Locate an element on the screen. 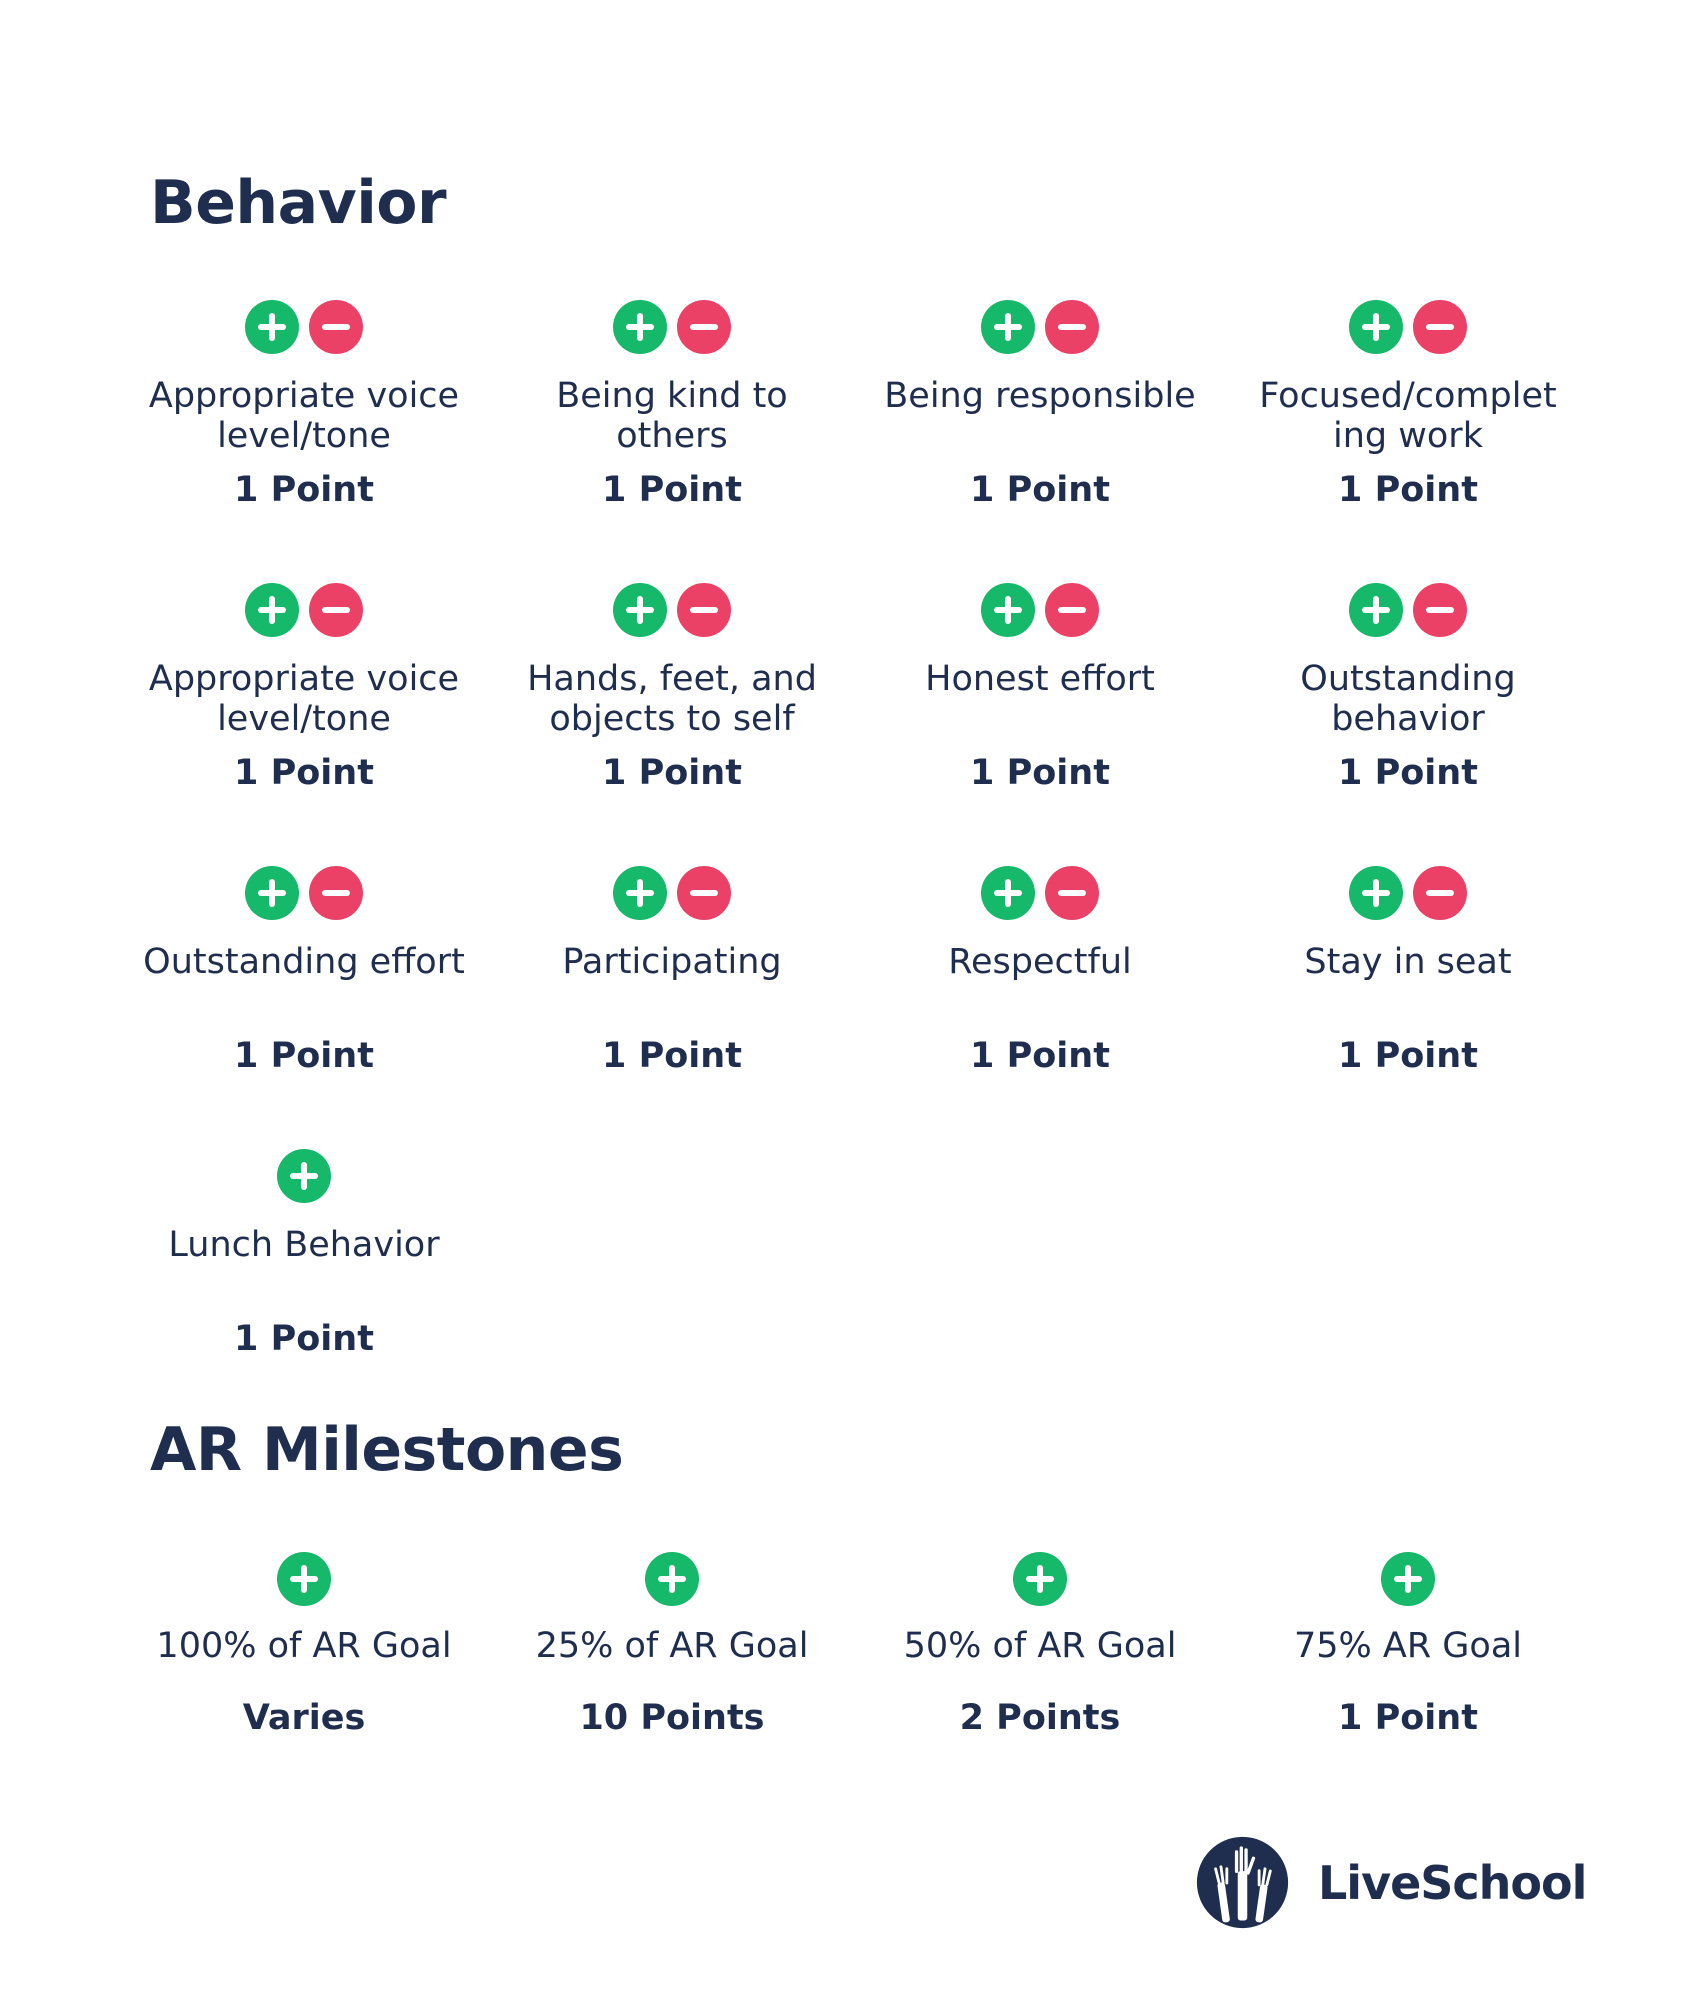 The width and height of the screenshot is (1700, 2000). section-title-ar-milestones: AR Milestones is located at coordinates (387, 1450).